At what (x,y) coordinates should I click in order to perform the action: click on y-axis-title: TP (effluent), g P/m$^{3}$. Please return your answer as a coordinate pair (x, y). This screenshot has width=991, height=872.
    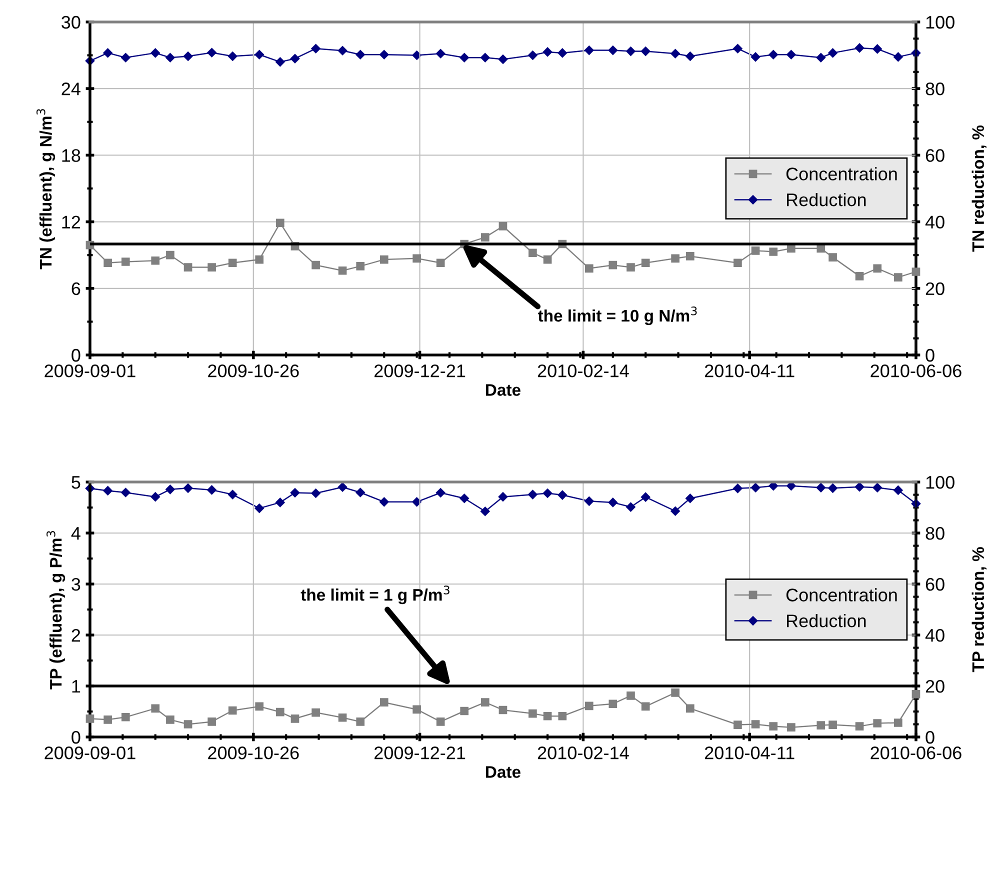
    Looking at the image, I should click on (56, 610).